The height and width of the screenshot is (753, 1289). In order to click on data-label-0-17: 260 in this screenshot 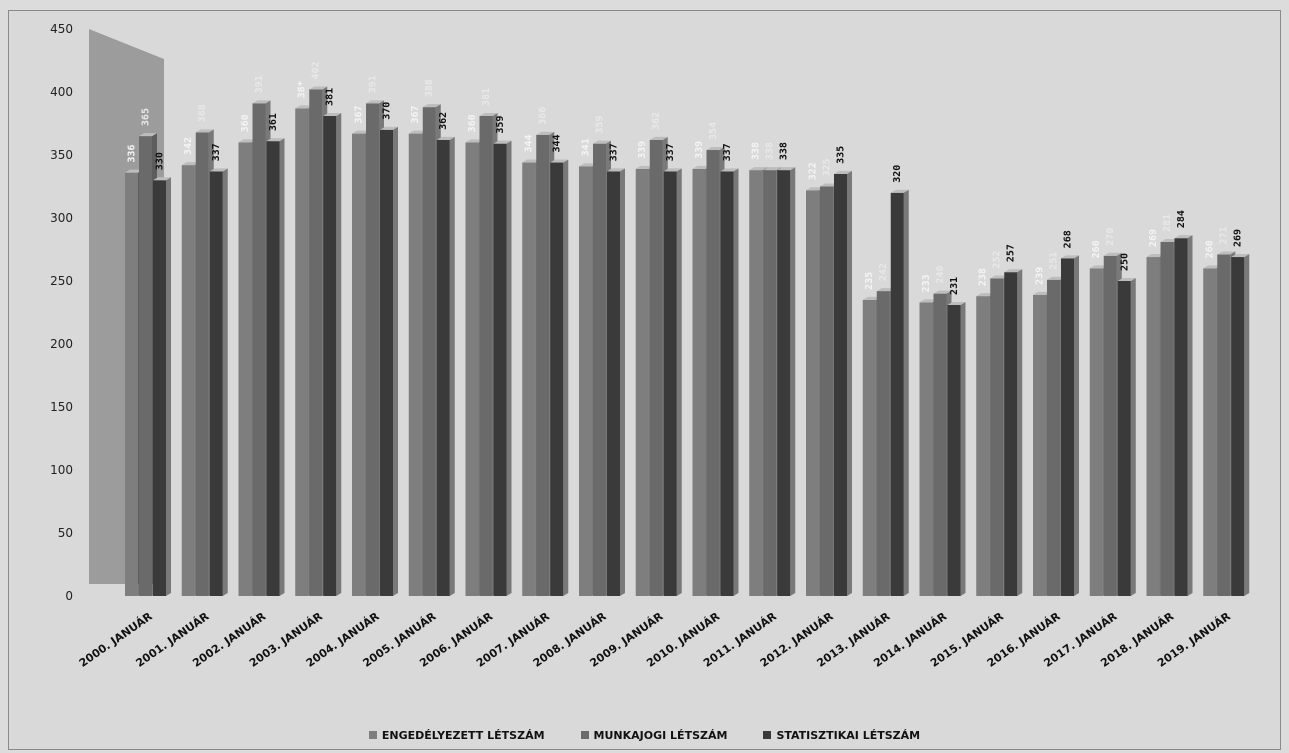, I will do `click(1096, 249)`.